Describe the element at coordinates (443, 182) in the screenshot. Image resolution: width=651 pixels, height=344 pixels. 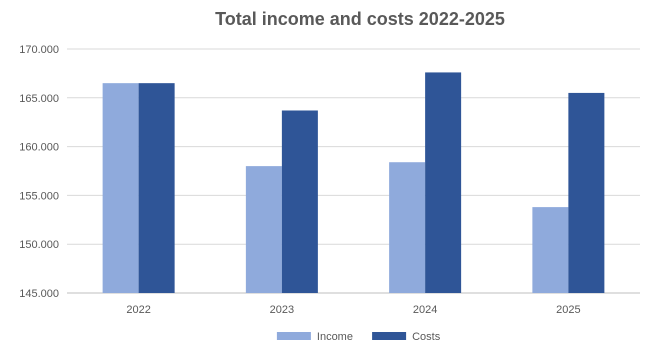
I see `bar-costs-2024` at that location.